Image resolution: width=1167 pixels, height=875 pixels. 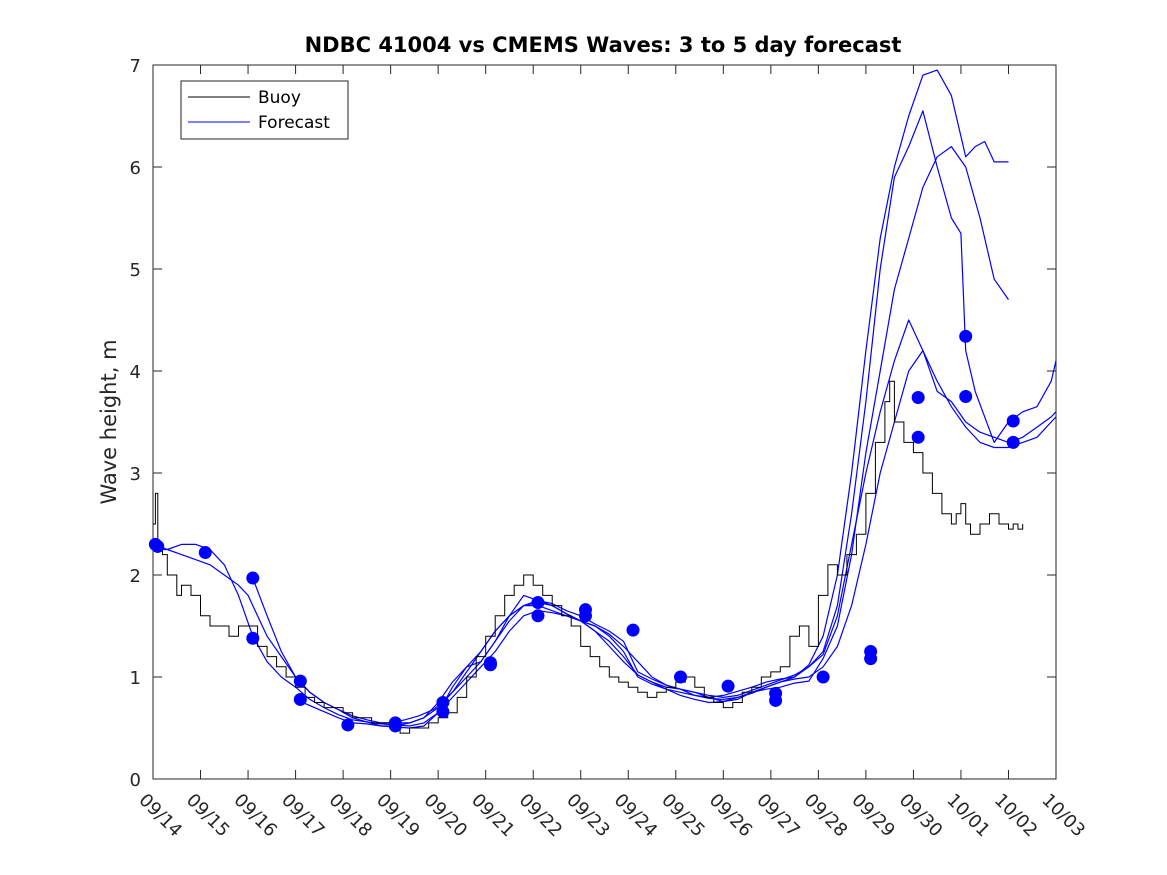 I want to click on legend-buoy-label: Buoy, so click(x=279, y=98).